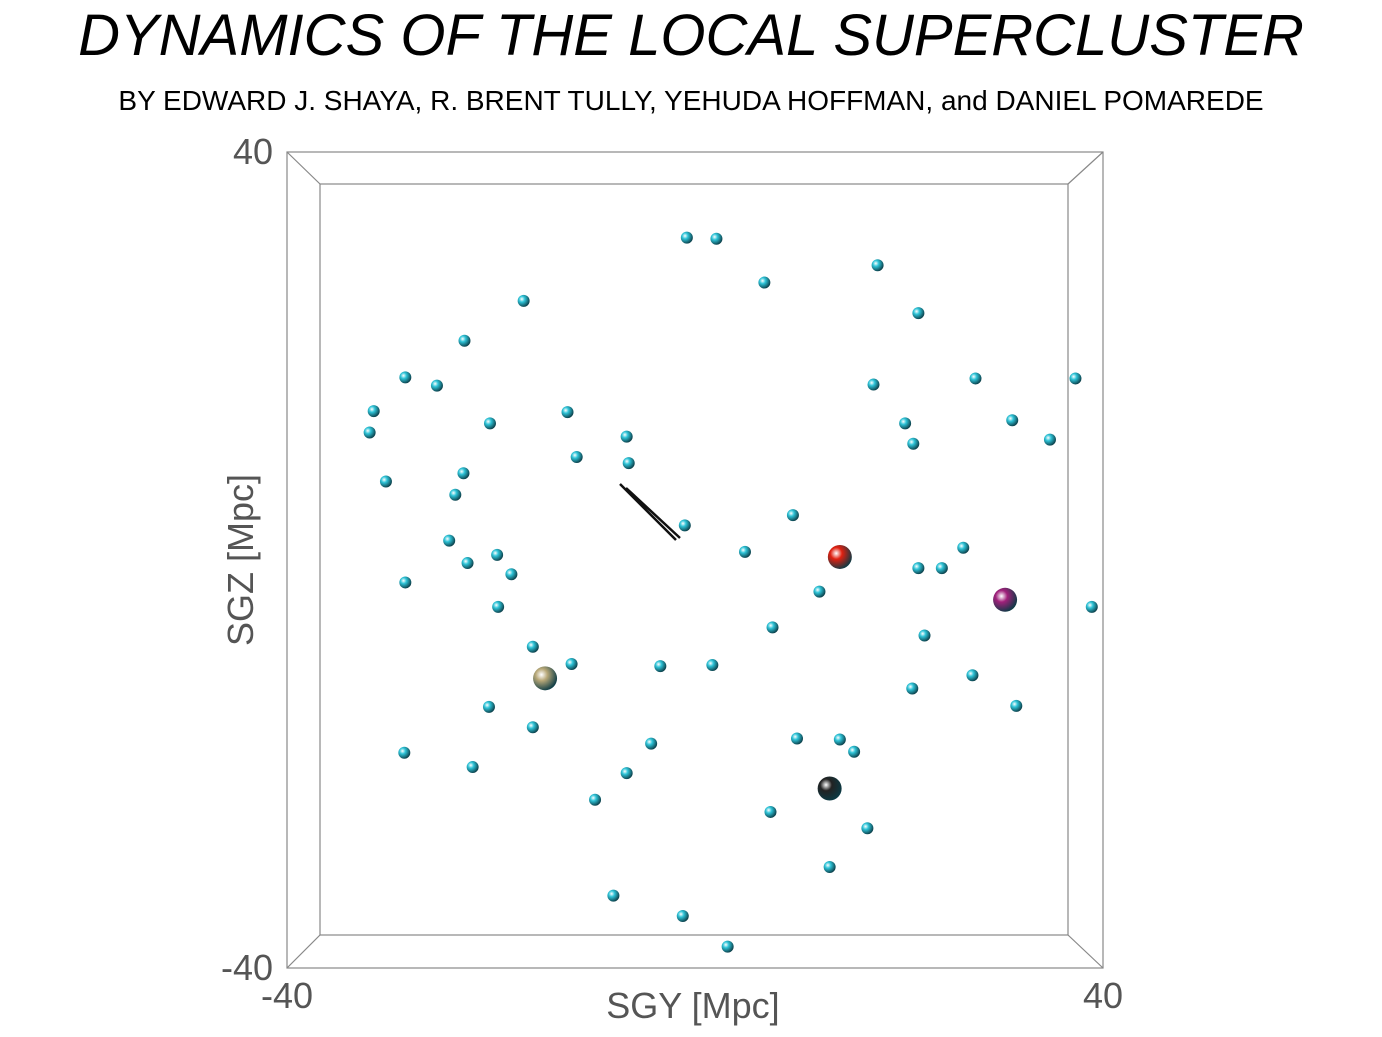 This screenshot has height=1037, width=1382. I want to click on x-tick-label: 40, so click(1103, 995).